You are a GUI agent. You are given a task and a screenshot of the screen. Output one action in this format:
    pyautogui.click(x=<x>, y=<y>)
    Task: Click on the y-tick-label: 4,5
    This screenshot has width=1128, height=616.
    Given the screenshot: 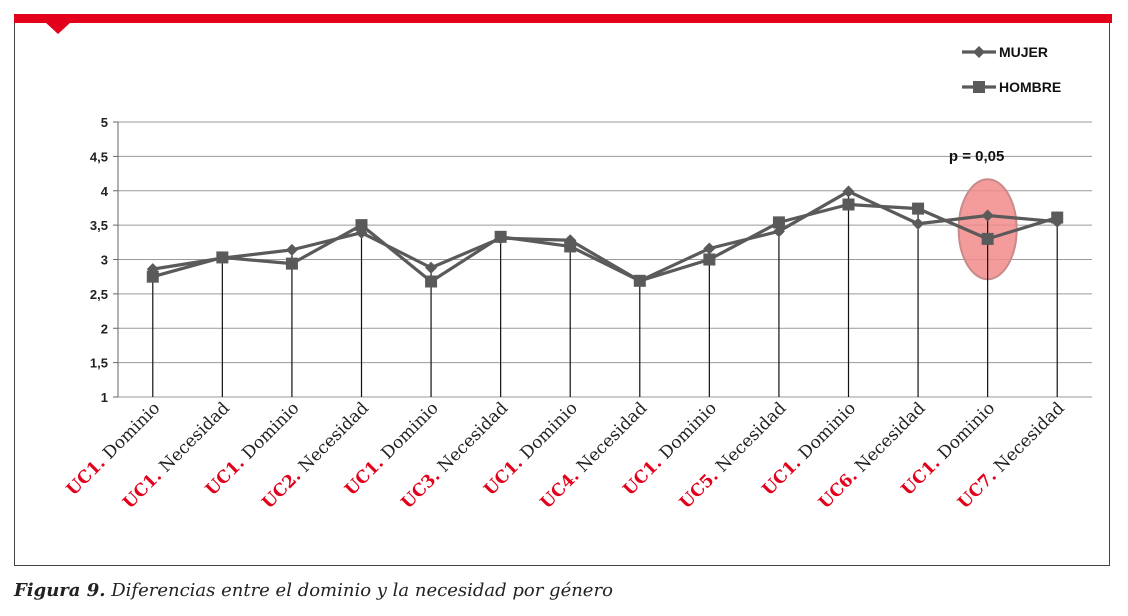 What is the action you would take?
    pyautogui.click(x=99, y=156)
    